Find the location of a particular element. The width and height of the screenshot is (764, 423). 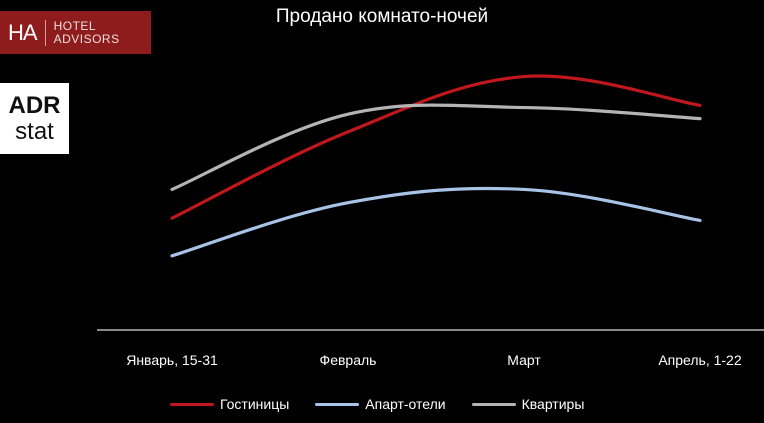

adr-stat-logo: ADR stat is located at coordinates (34, 118).